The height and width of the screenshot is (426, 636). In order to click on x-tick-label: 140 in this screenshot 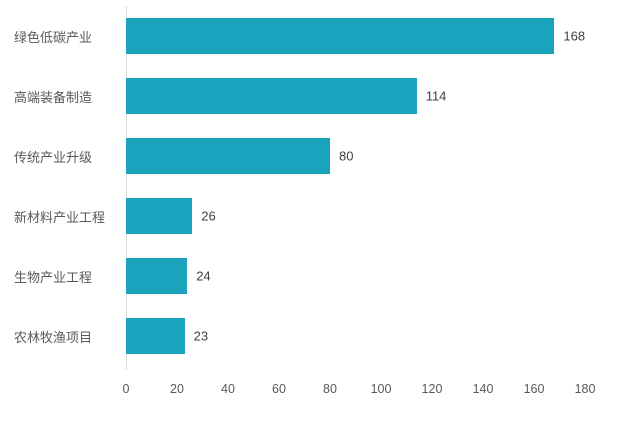, I will do `click(483, 389)`.